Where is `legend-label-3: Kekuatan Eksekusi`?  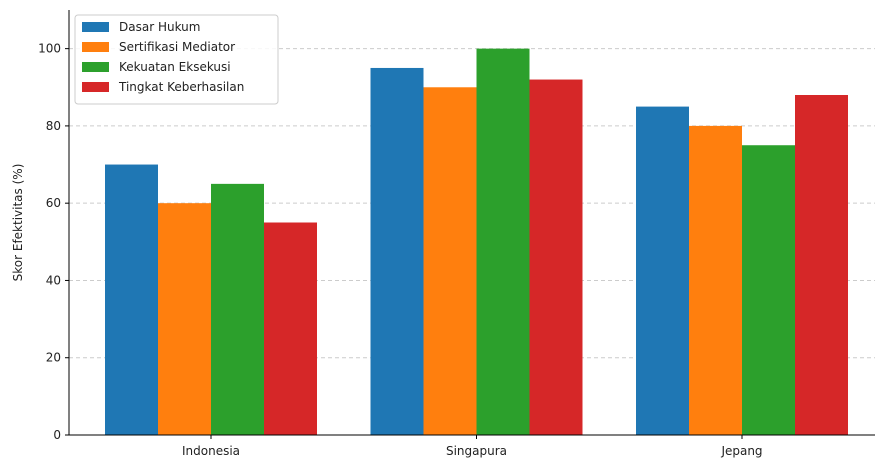 legend-label-3: Kekuatan Eksekusi is located at coordinates (175, 67).